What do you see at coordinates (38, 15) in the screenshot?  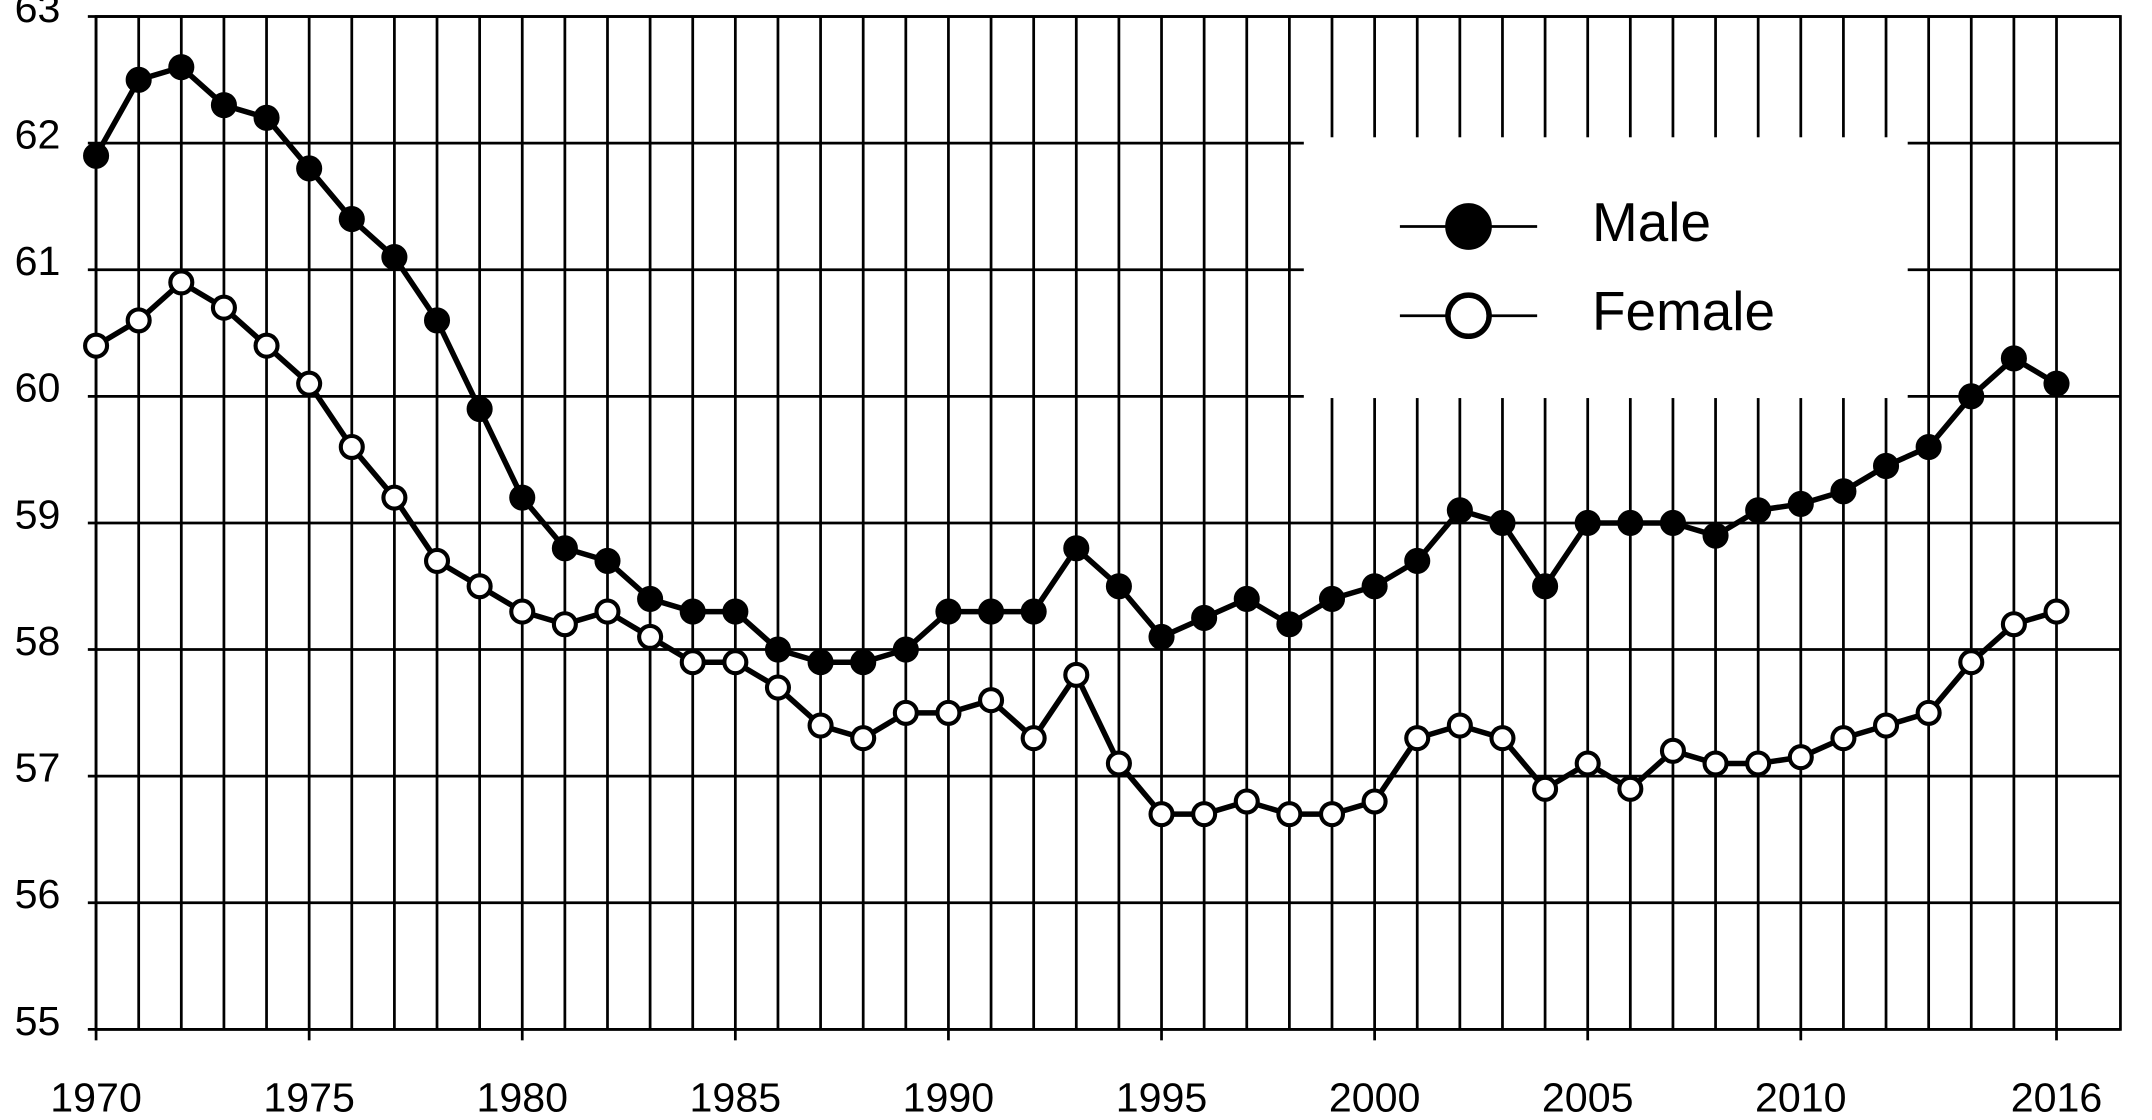 I see `y-tick-label: 63` at bounding box center [38, 15].